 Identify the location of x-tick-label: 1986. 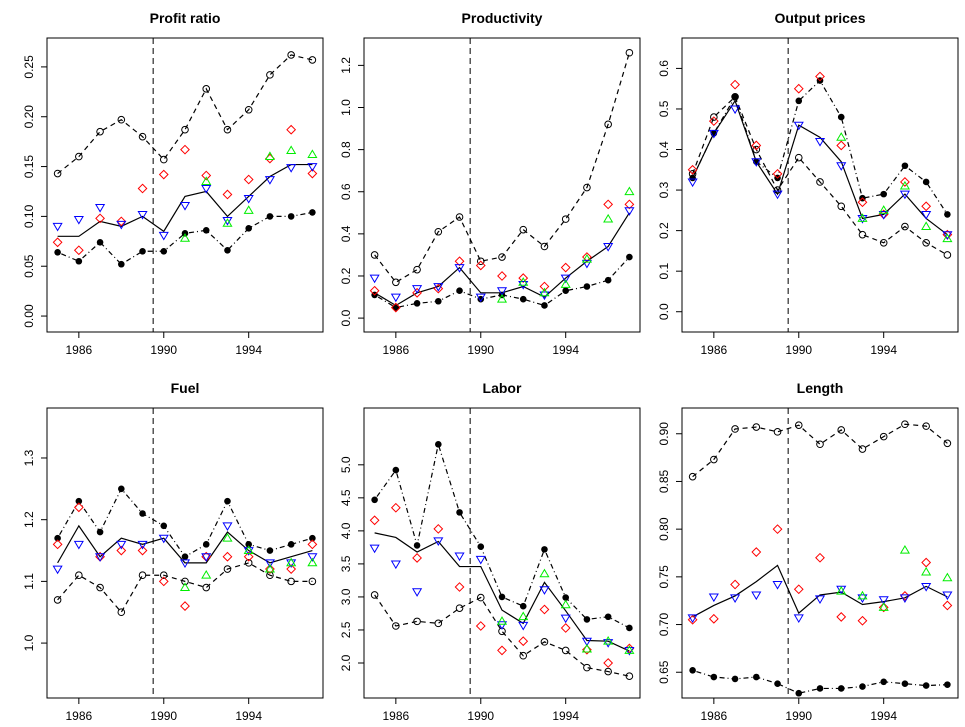
(78, 716).